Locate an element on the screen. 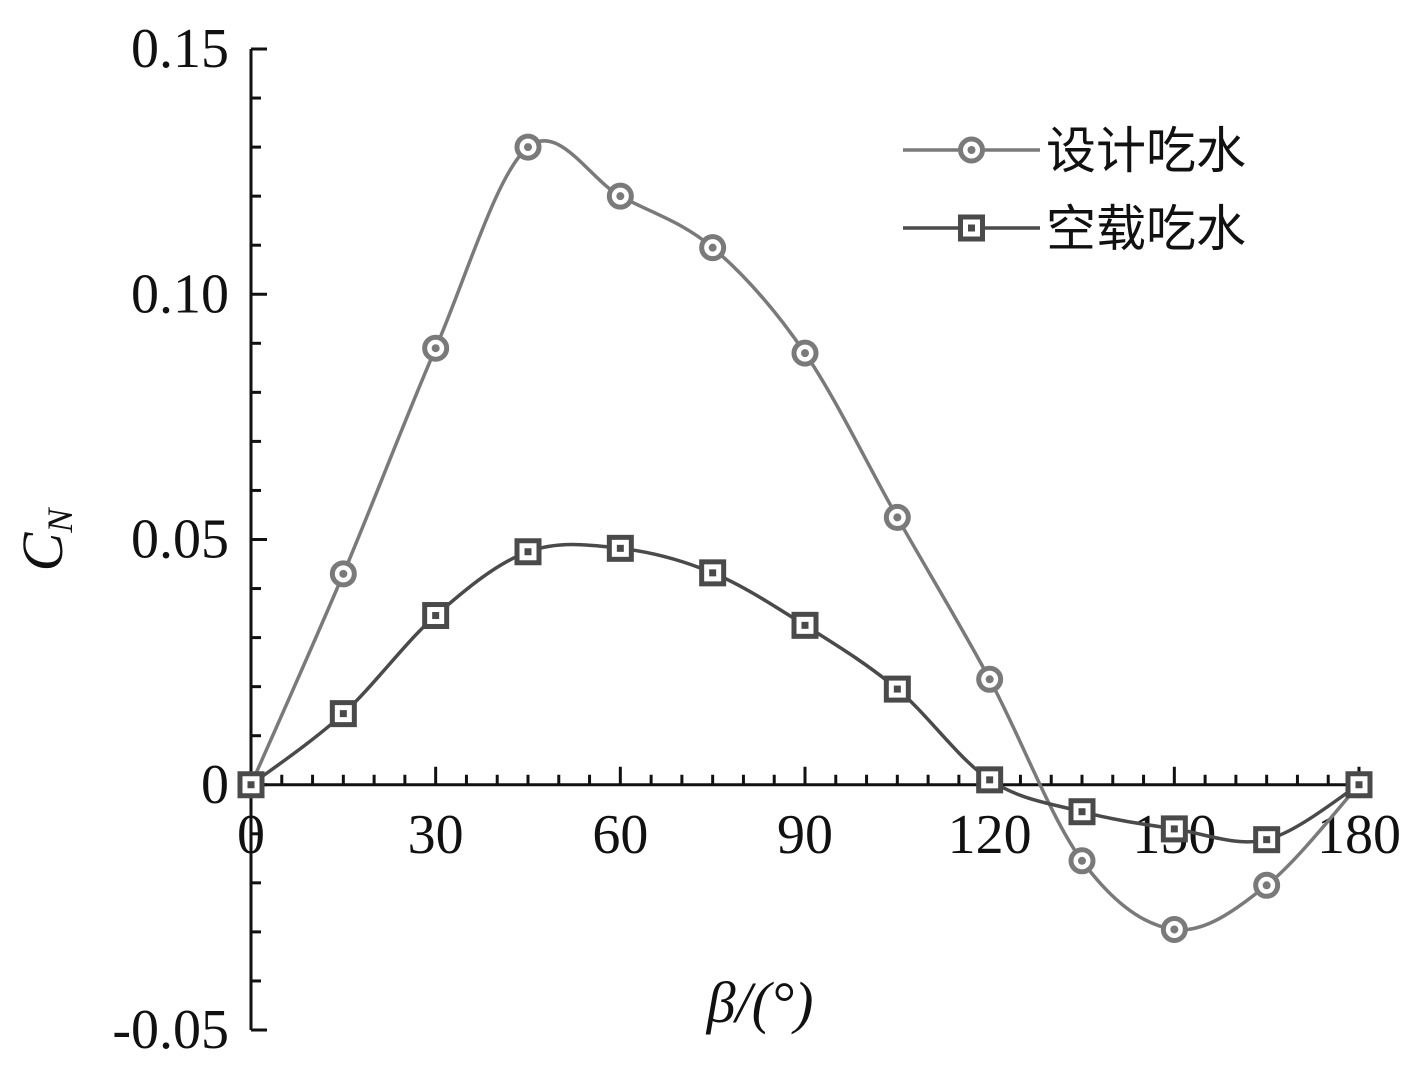 The image size is (1417, 1087). x-axis-label: β/(°) is located at coordinates (760, 1002).